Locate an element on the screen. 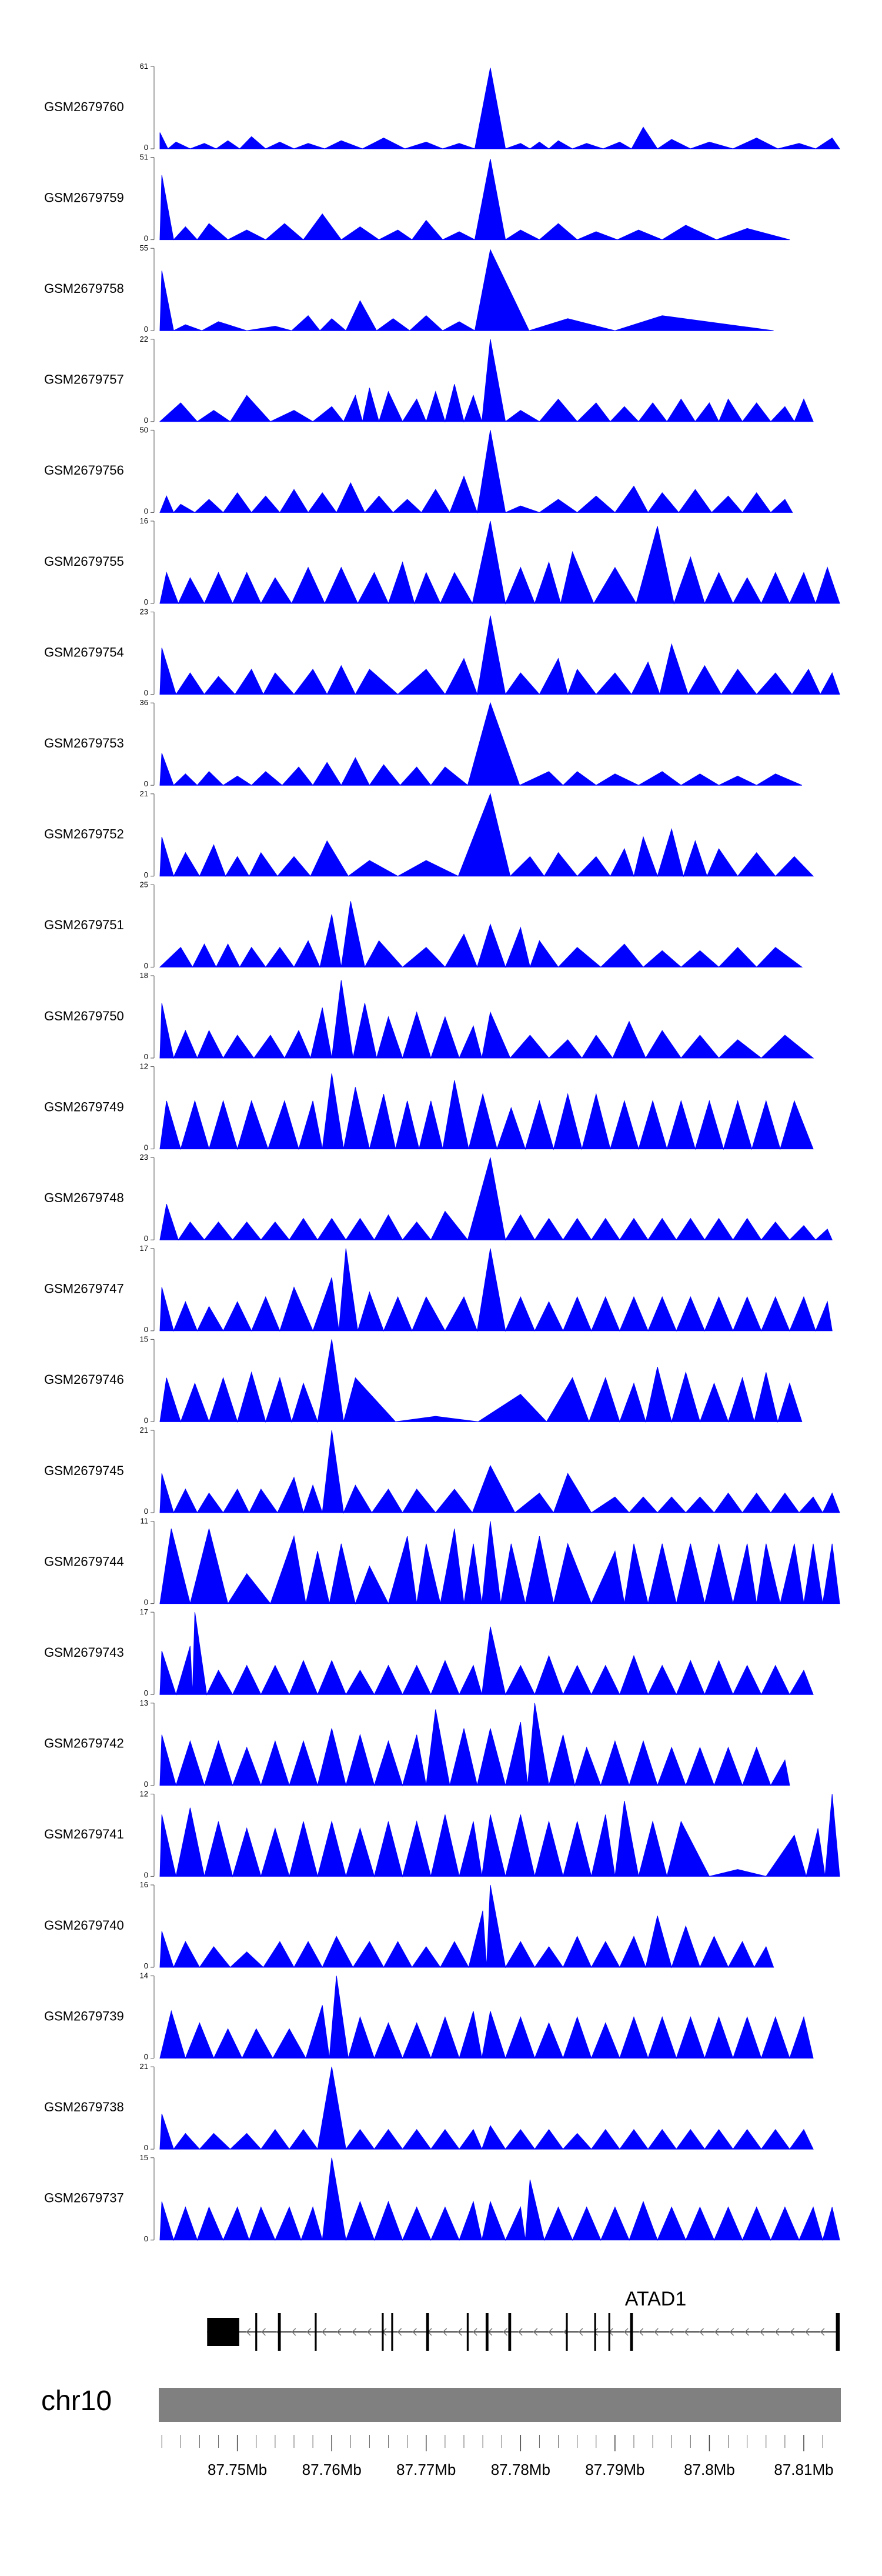  track-GSM2679743: GSM2679743 17 0 is located at coordinates (429, 1652).